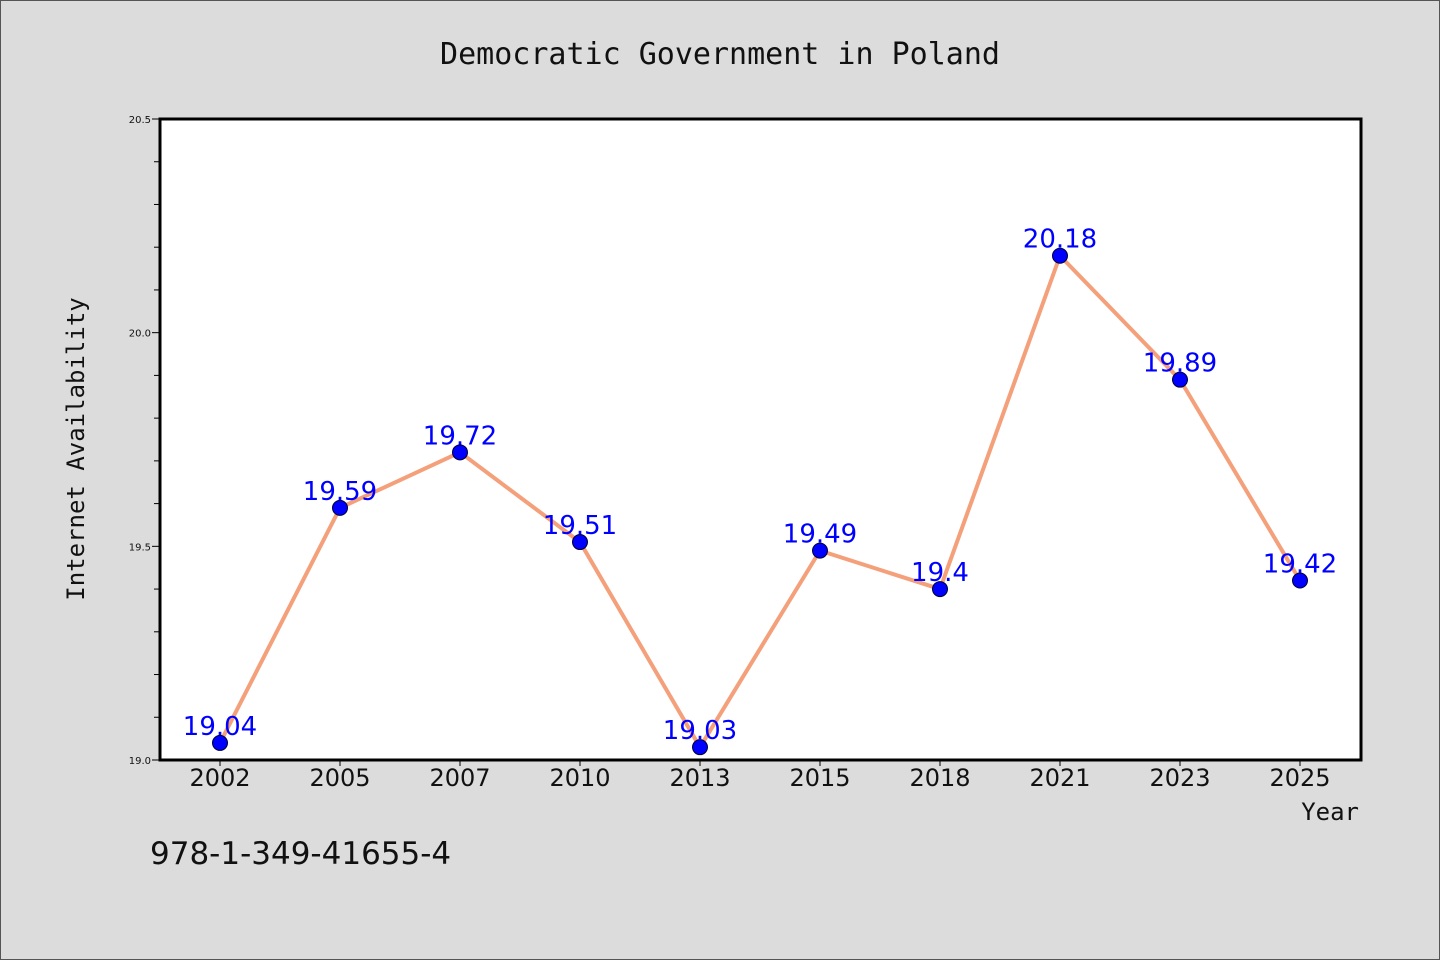  I want to click on x-axis-label: Year, so click(1330, 812).